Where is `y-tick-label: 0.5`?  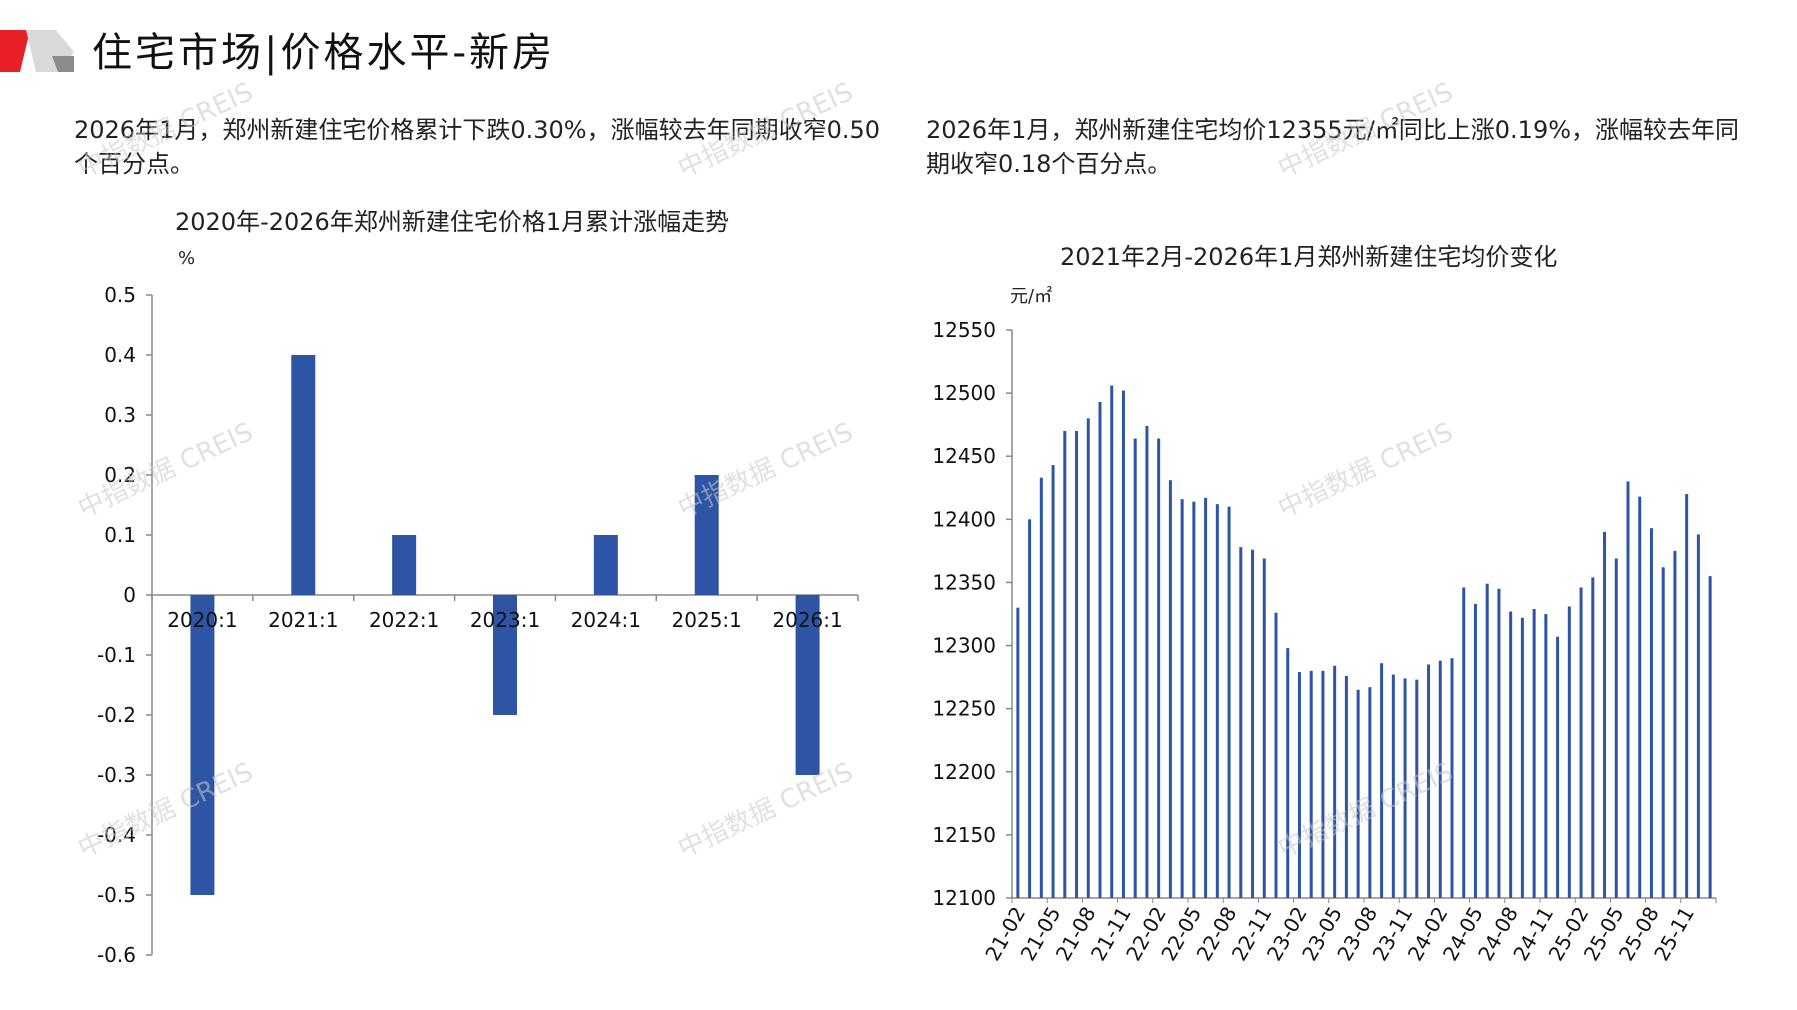
y-tick-label: 0.5 is located at coordinates (120, 295).